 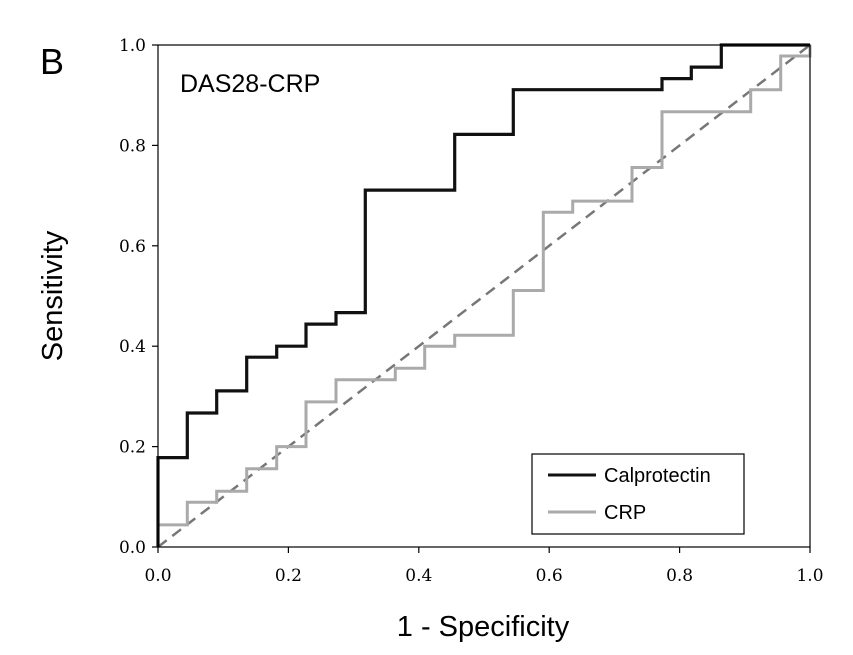 I want to click on x-axis-label: 1 - Specificity, so click(x=483, y=627).